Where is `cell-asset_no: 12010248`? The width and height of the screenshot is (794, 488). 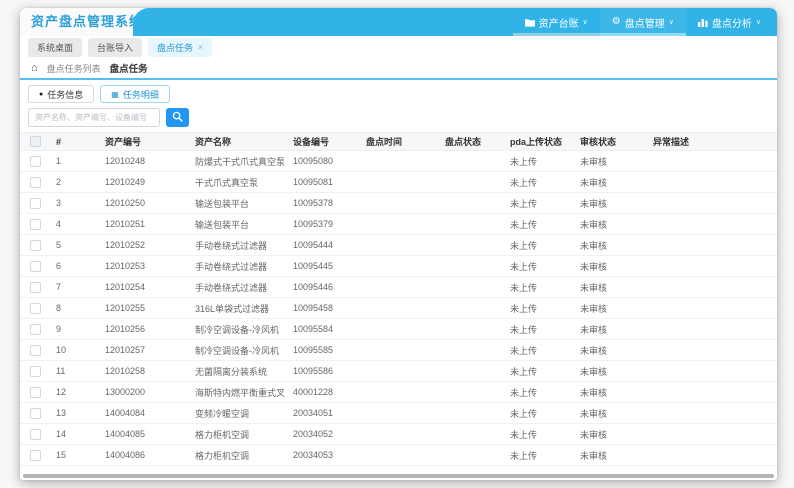
cell-asset_no: 12010248 is located at coordinates (142, 161).